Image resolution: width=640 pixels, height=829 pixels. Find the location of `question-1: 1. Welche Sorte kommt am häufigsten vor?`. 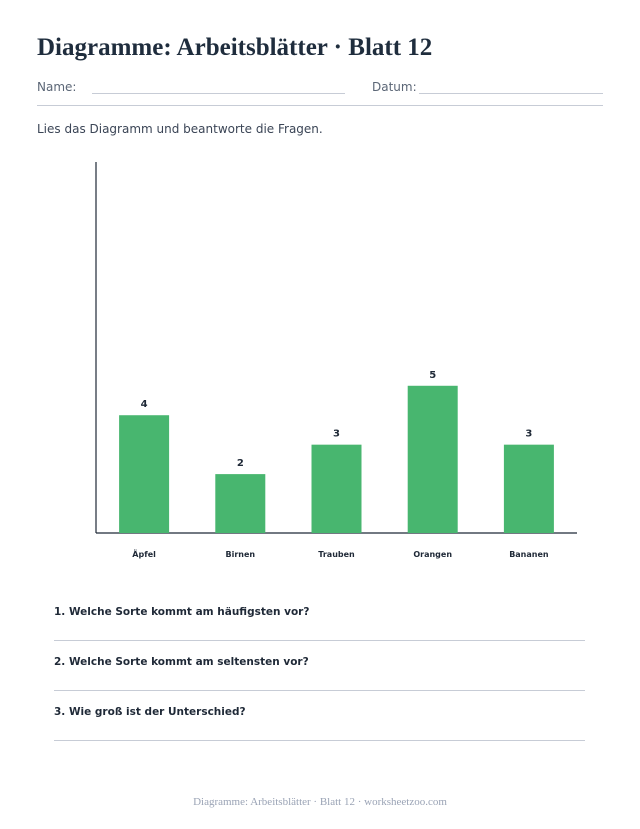

question-1: 1. Welche Sorte kommt am häufigsten vor? is located at coordinates (182, 612).